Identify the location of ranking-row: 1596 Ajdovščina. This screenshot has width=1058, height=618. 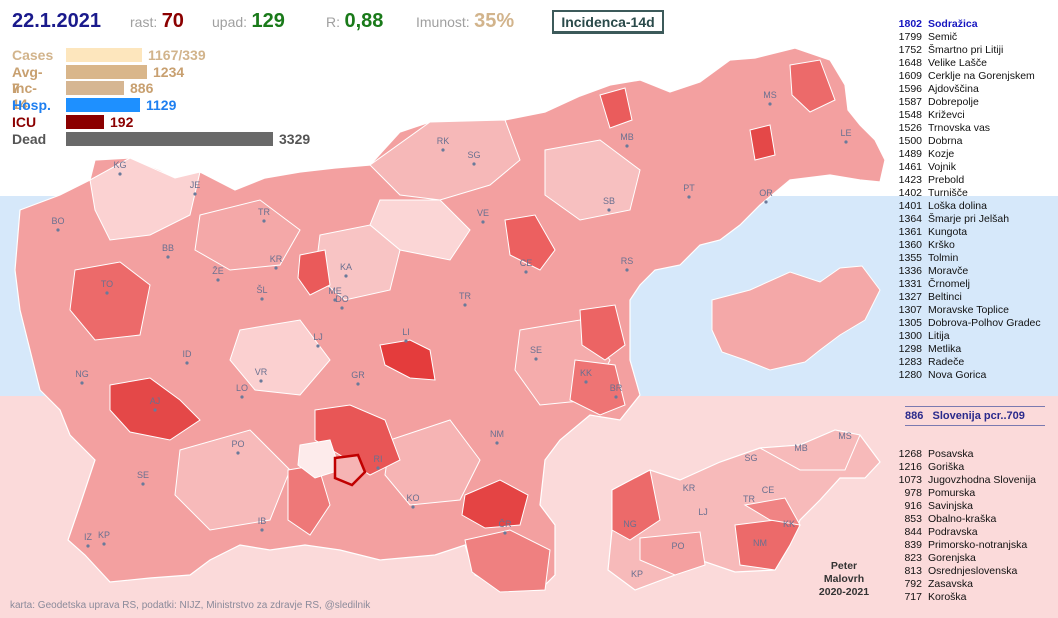
(973, 89).